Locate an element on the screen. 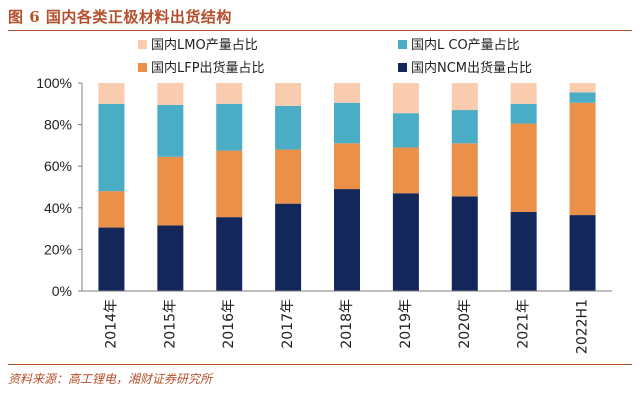 This screenshot has width=640, height=400. x-tick-label: 2020年 is located at coordinates (465, 324).